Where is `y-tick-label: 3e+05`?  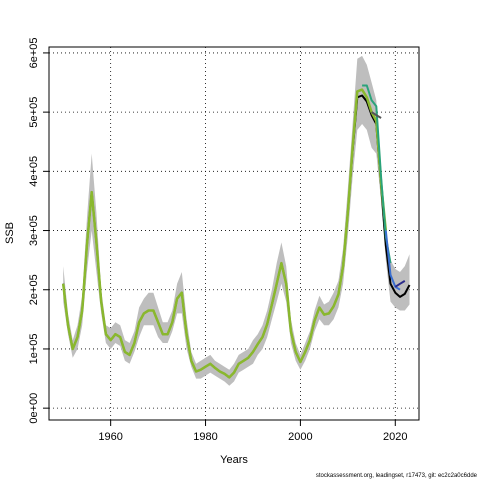 y-tick-label: 3e+05 is located at coordinates (34, 230).